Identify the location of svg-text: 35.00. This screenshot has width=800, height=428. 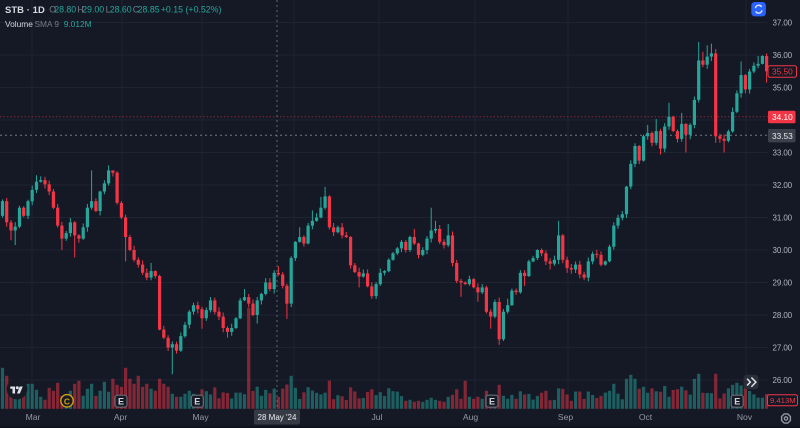
(783, 87).